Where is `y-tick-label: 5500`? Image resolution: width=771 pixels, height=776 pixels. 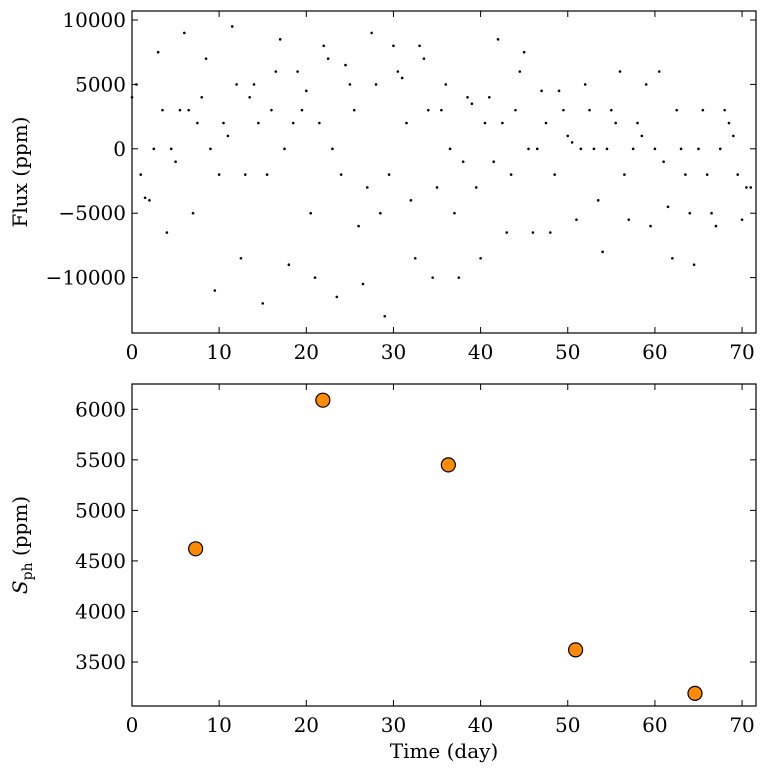 y-tick-label: 5500 is located at coordinates (100, 460).